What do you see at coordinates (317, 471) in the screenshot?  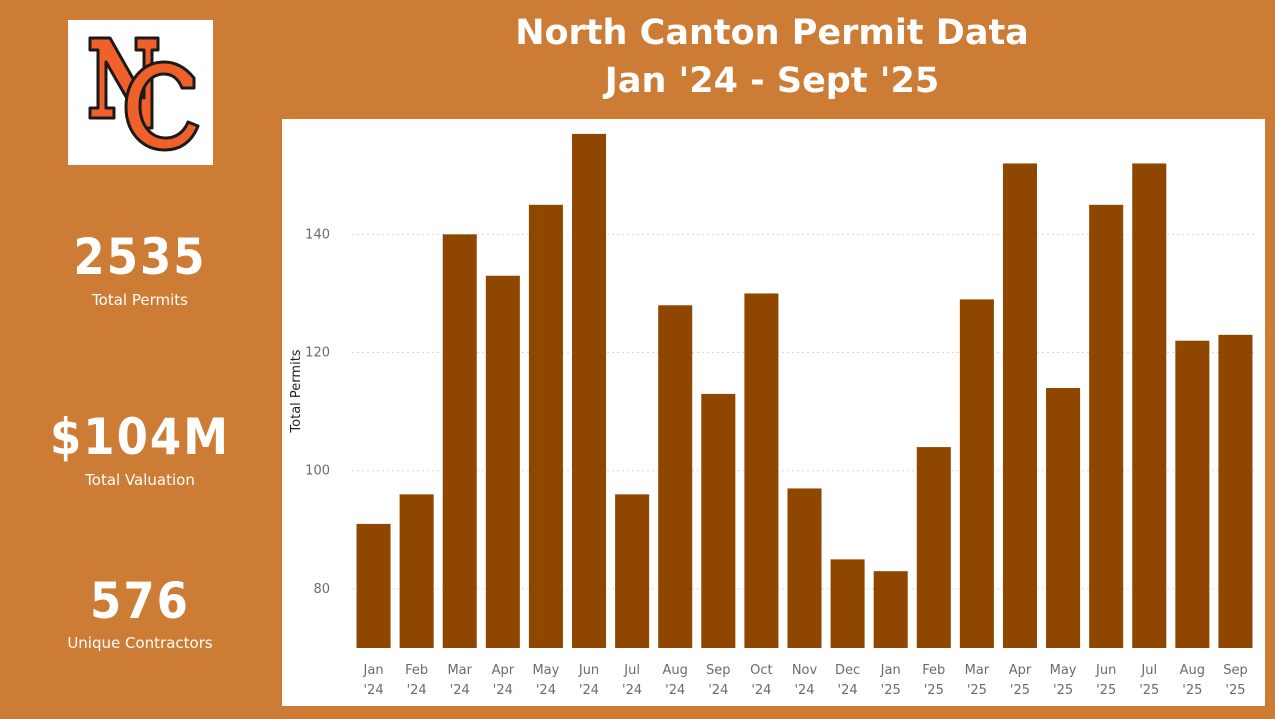 I see `y-tick-label: 100` at bounding box center [317, 471].